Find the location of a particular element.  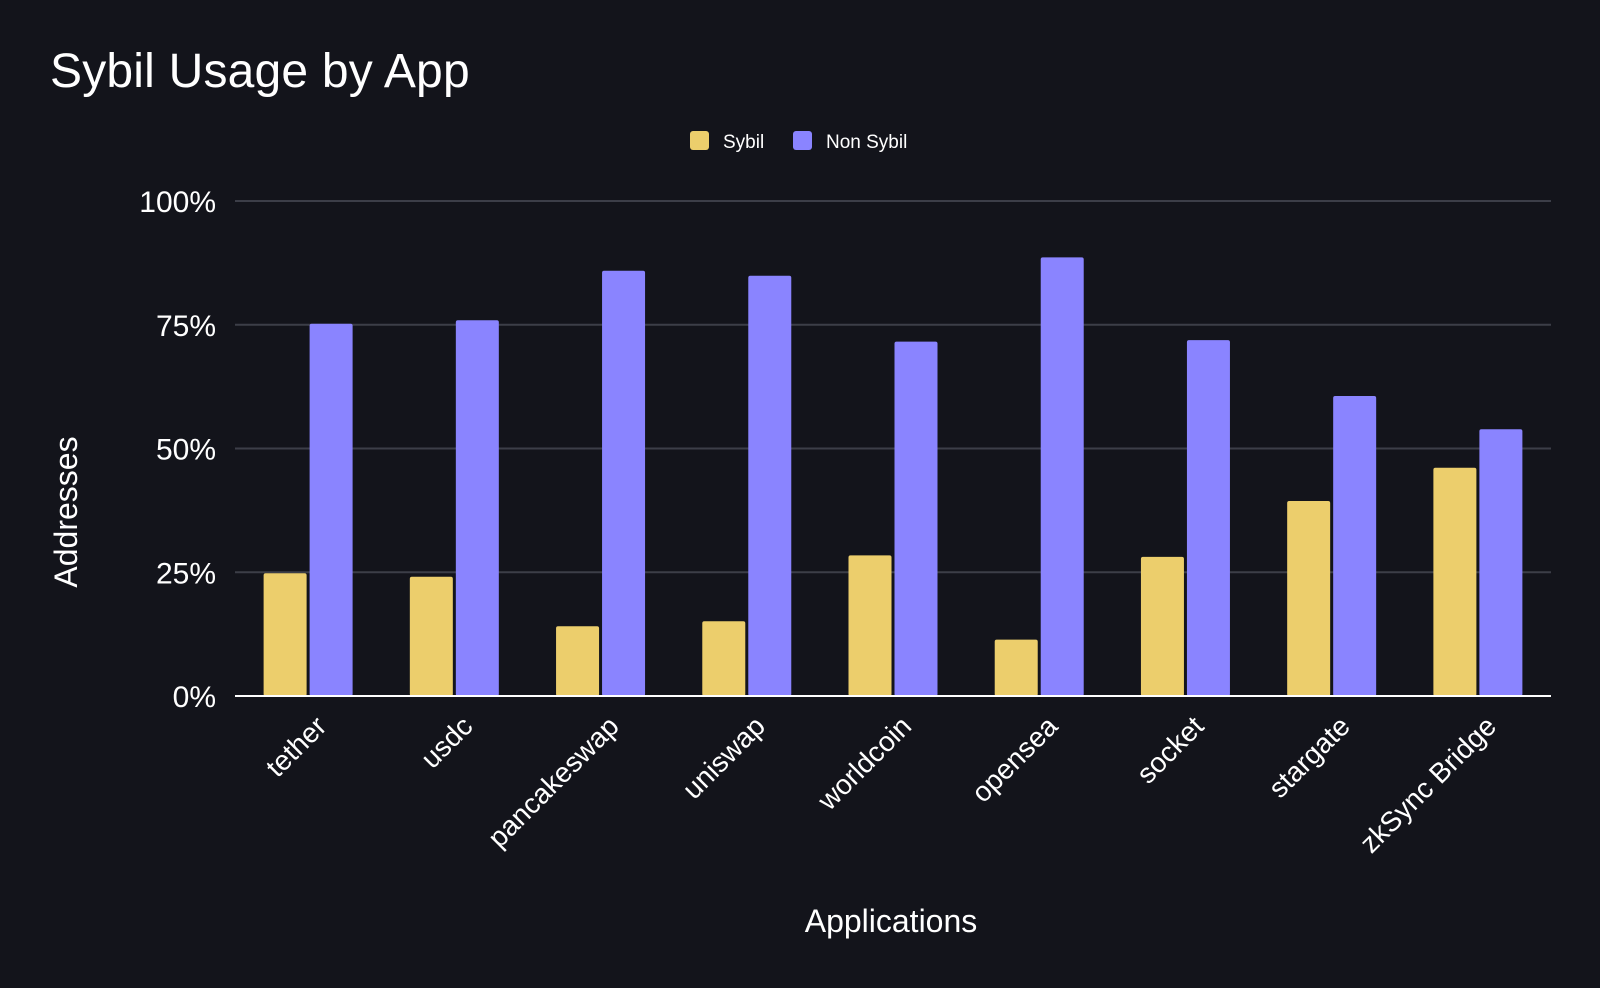

x-tick-label: pancakeswap is located at coordinates (553, 781).